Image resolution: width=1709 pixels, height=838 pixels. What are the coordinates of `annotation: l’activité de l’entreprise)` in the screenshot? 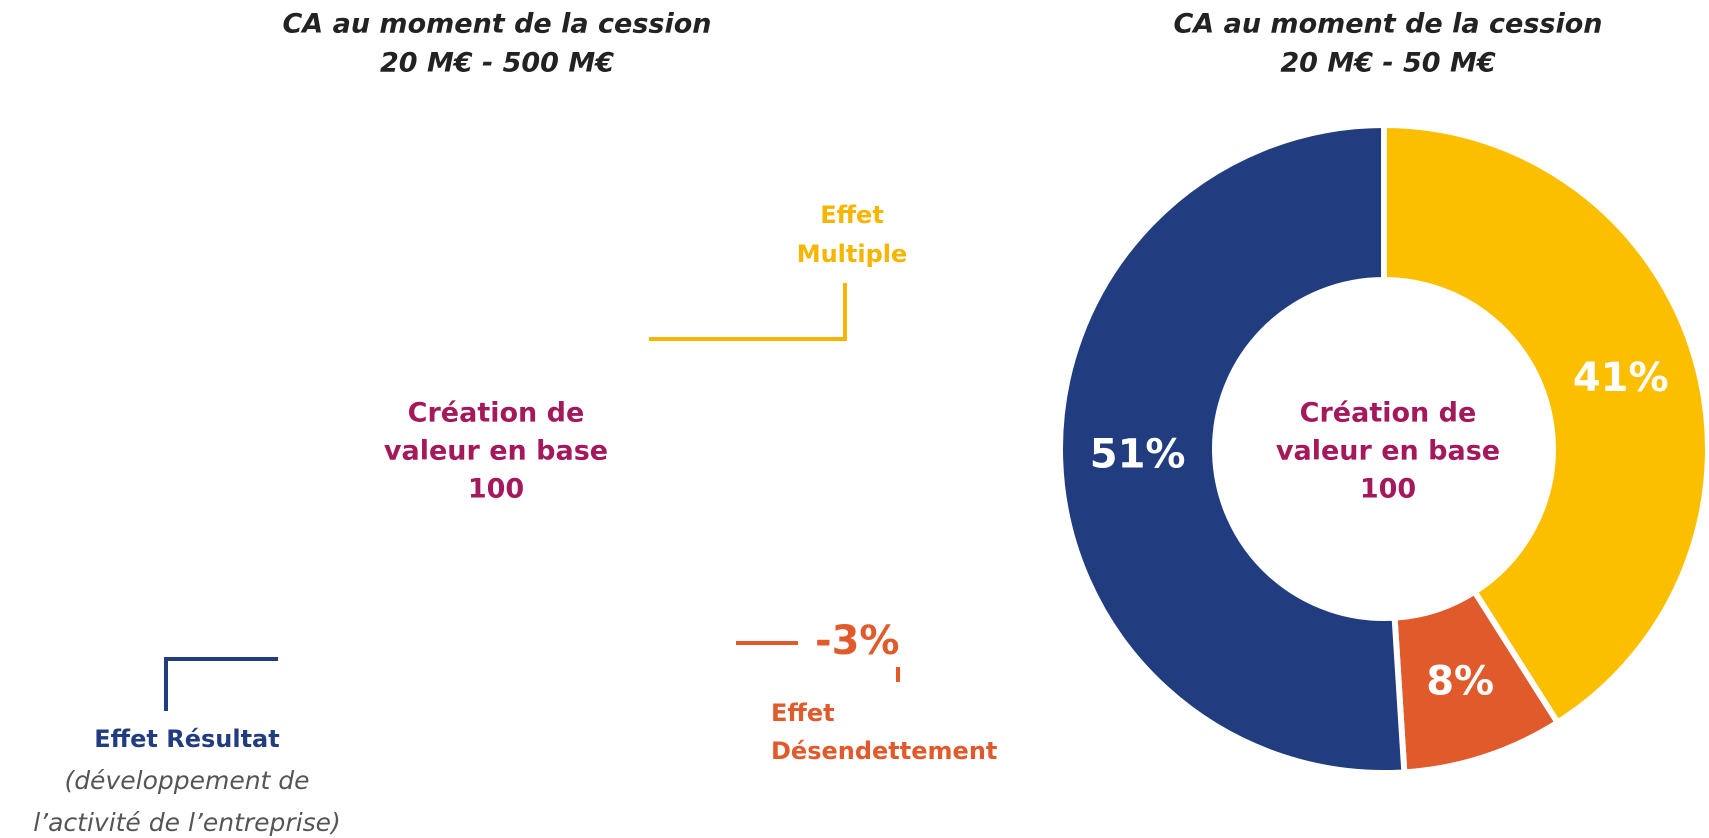 It's located at (187, 822).